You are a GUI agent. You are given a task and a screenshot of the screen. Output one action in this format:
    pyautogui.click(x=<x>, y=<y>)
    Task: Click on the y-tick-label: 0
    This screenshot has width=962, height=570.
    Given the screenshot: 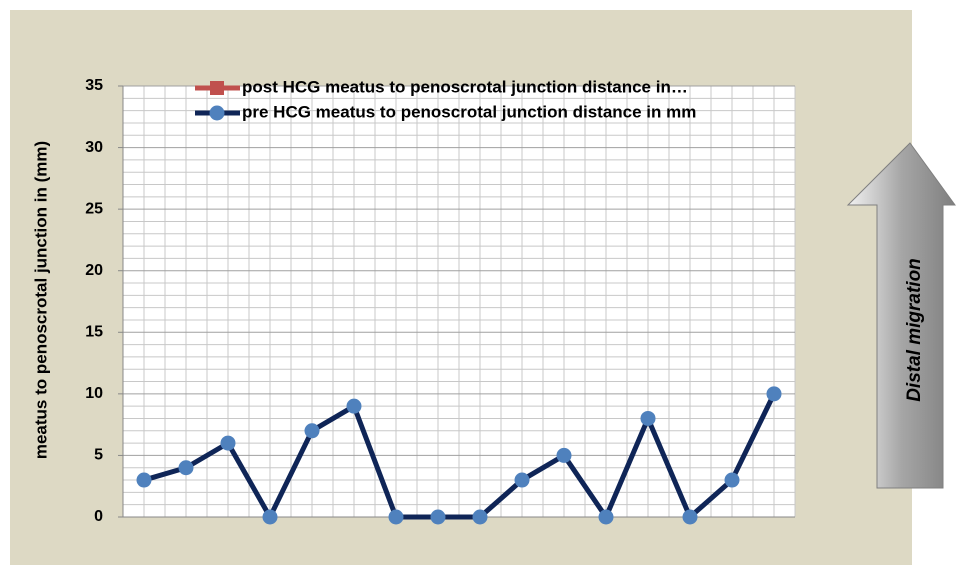 What is the action you would take?
    pyautogui.click(x=98, y=516)
    